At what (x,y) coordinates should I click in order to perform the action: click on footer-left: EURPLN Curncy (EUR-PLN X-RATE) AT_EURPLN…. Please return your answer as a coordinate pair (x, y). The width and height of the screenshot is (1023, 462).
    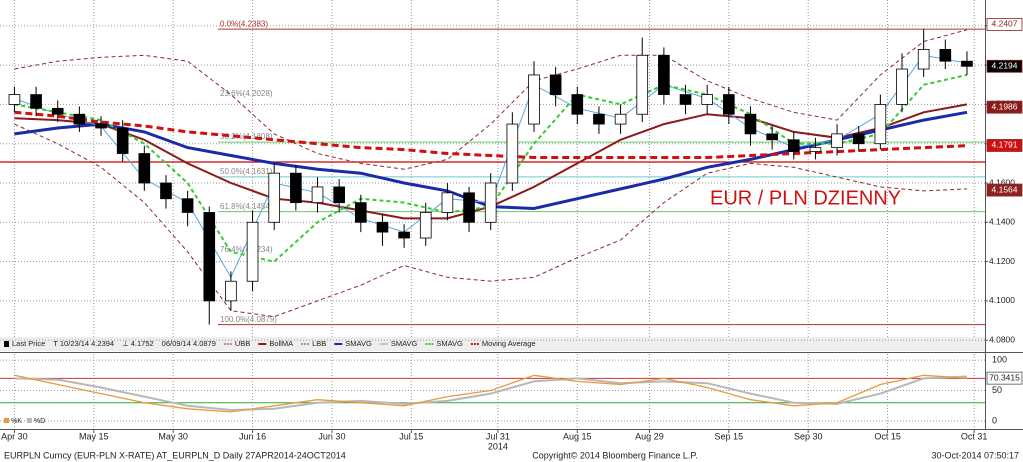
    Looking at the image, I should click on (175, 455).